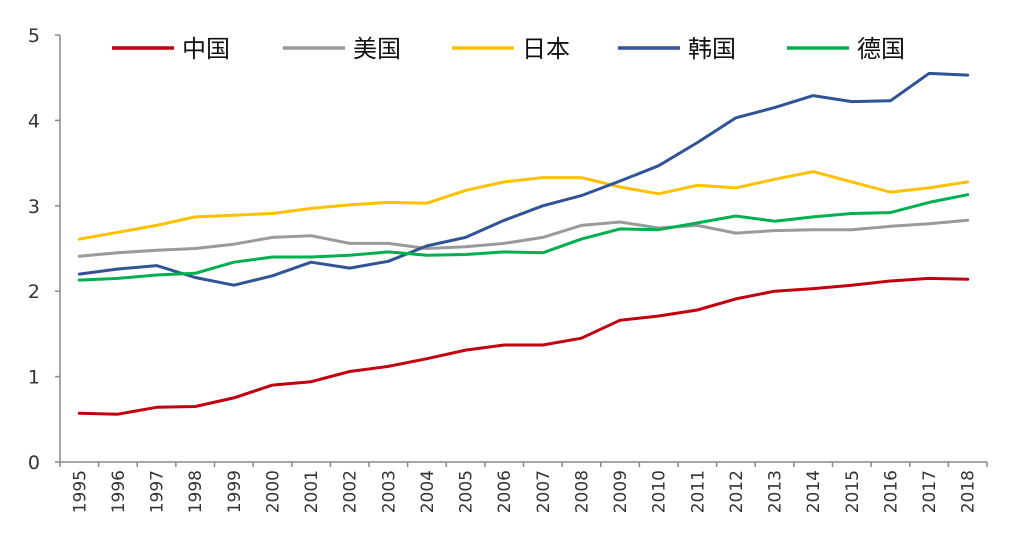  I want to click on x-tick-label: 2002, so click(351, 491).